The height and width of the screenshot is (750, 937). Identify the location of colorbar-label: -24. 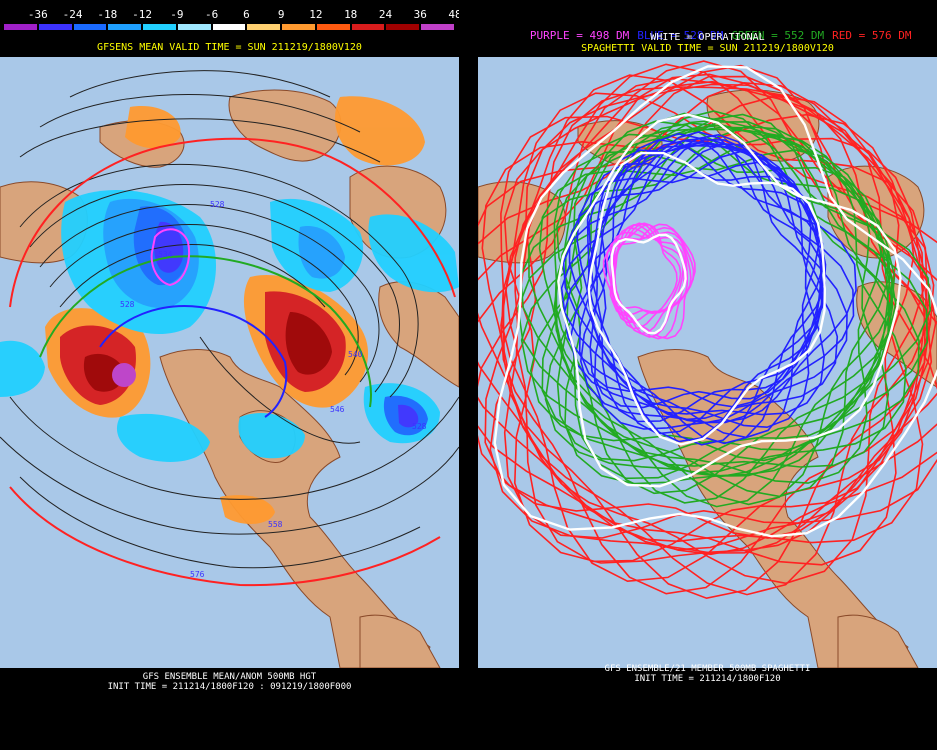
(72, 14).